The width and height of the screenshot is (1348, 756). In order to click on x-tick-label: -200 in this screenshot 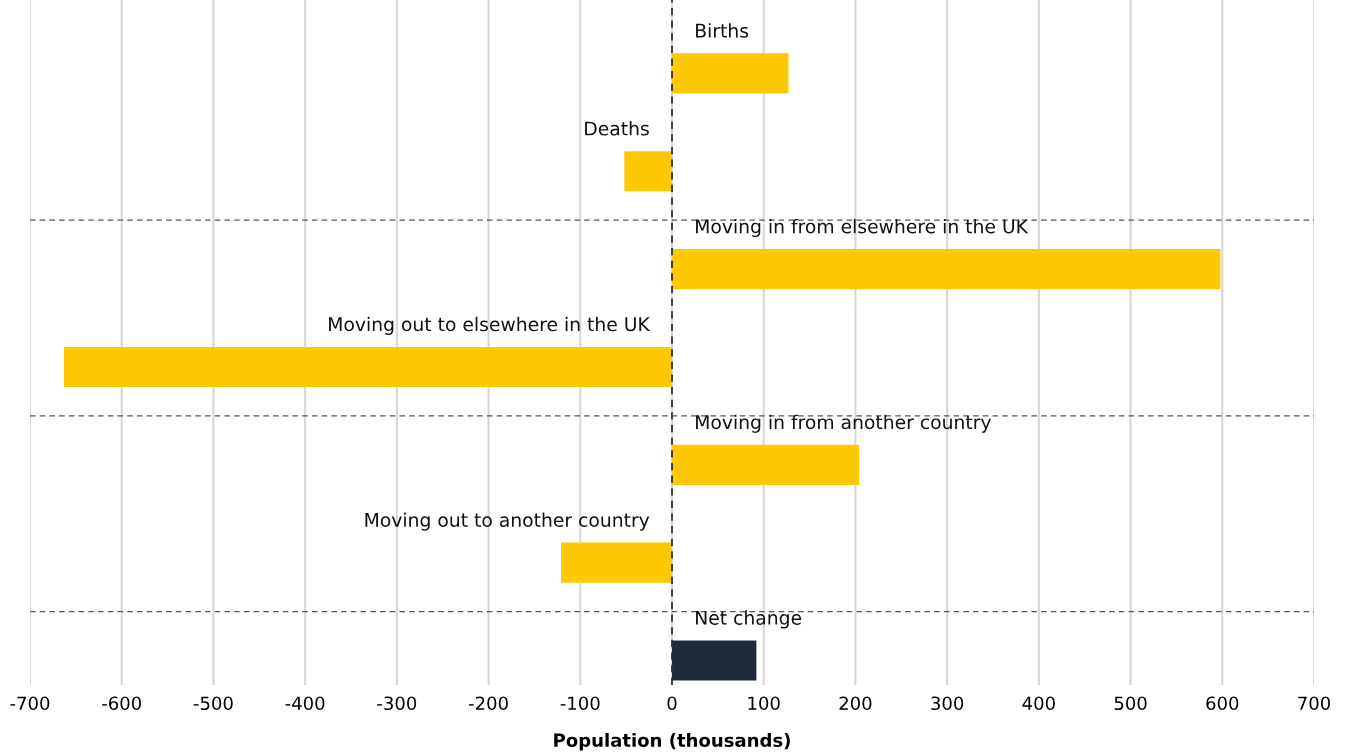, I will do `click(488, 703)`.